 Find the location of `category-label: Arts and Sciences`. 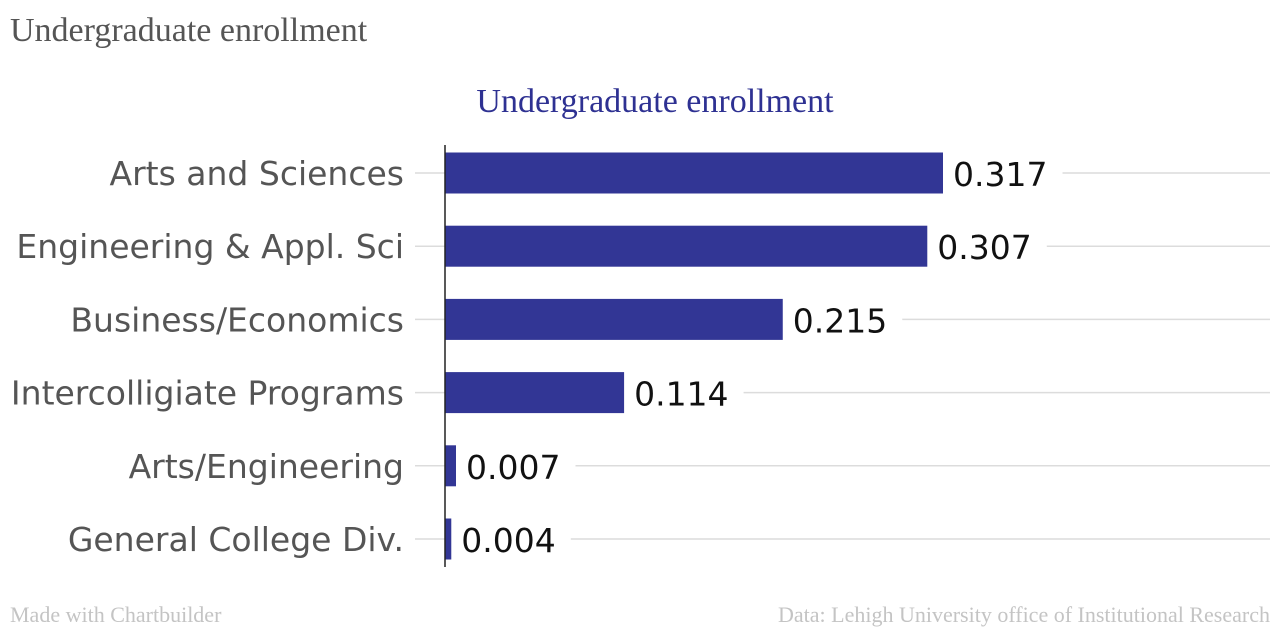

category-label: Arts and Sciences is located at coordinates (257, 173).